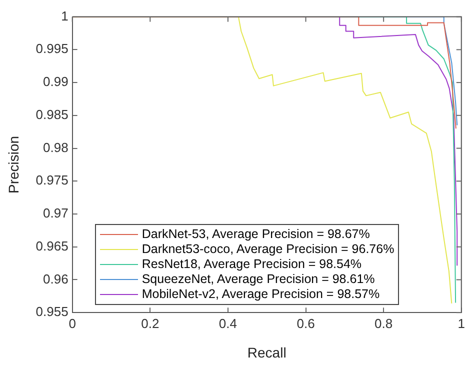  What do you see at coordinates (55, 82) in the screenshot?
I see `y-tick-label: 0.99` at bounding box center [55, 82].